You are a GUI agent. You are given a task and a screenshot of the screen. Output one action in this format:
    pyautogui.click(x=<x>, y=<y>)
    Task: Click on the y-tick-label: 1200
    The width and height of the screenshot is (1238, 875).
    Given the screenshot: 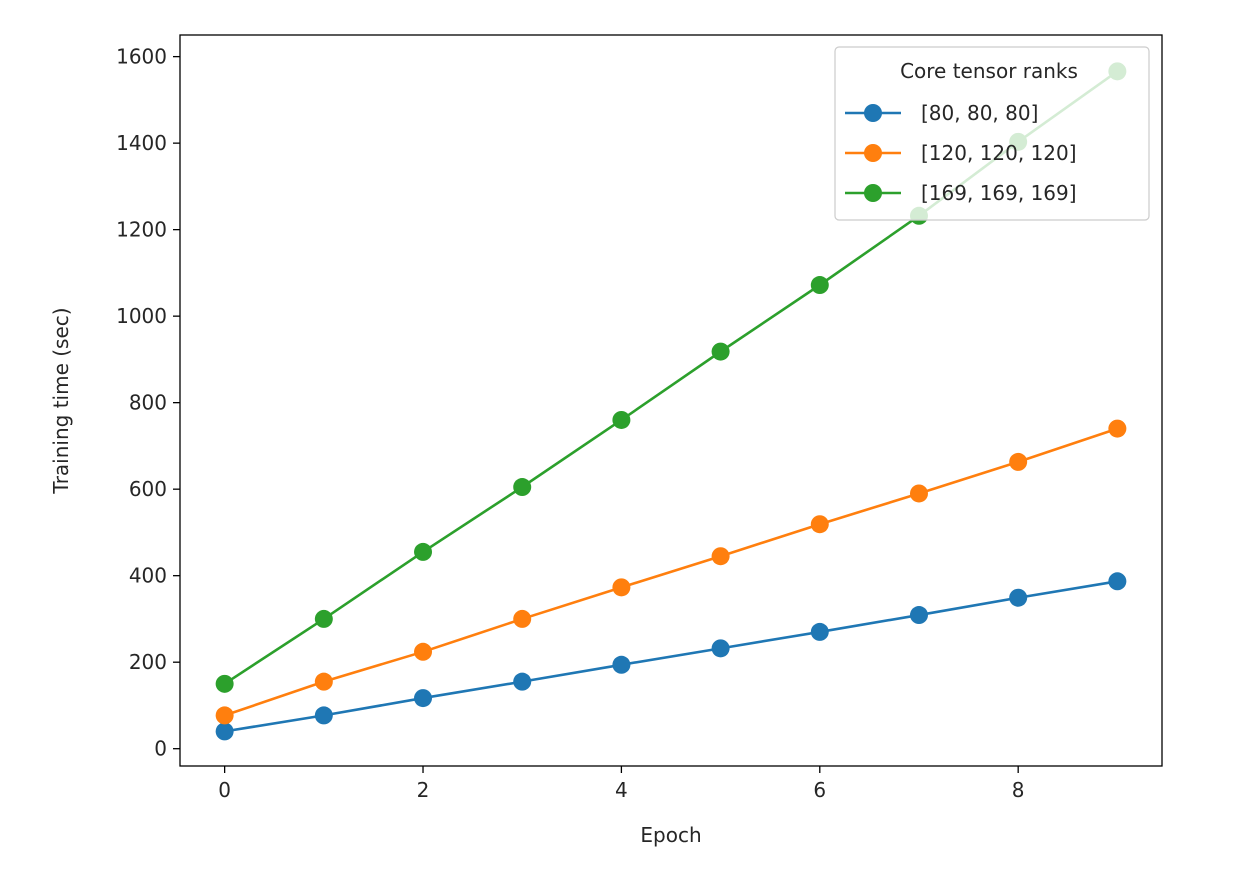 What is the action you would take?
    pyautogui.click(x=141, y=230)
    